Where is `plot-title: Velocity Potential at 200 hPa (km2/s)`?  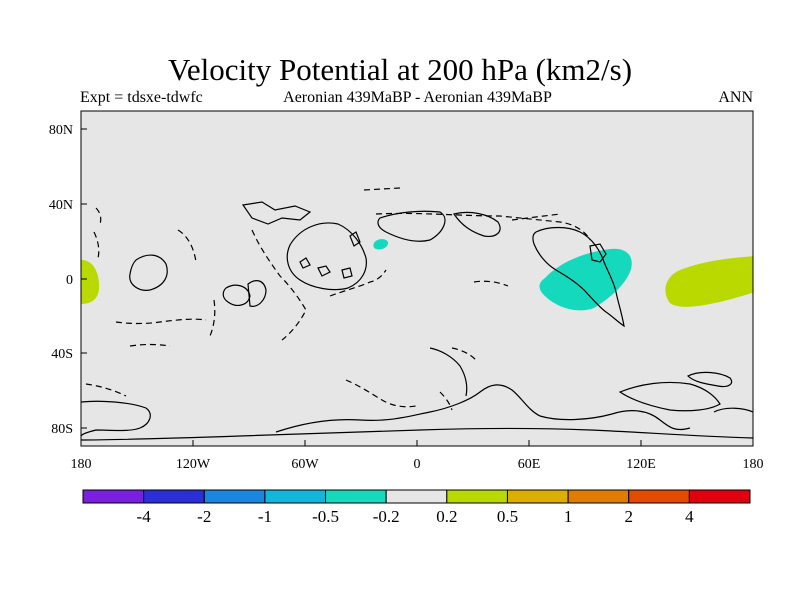 plot-title: Velocity Potential at 200 hPa (km2/s) is located at coordinates (400, 69).